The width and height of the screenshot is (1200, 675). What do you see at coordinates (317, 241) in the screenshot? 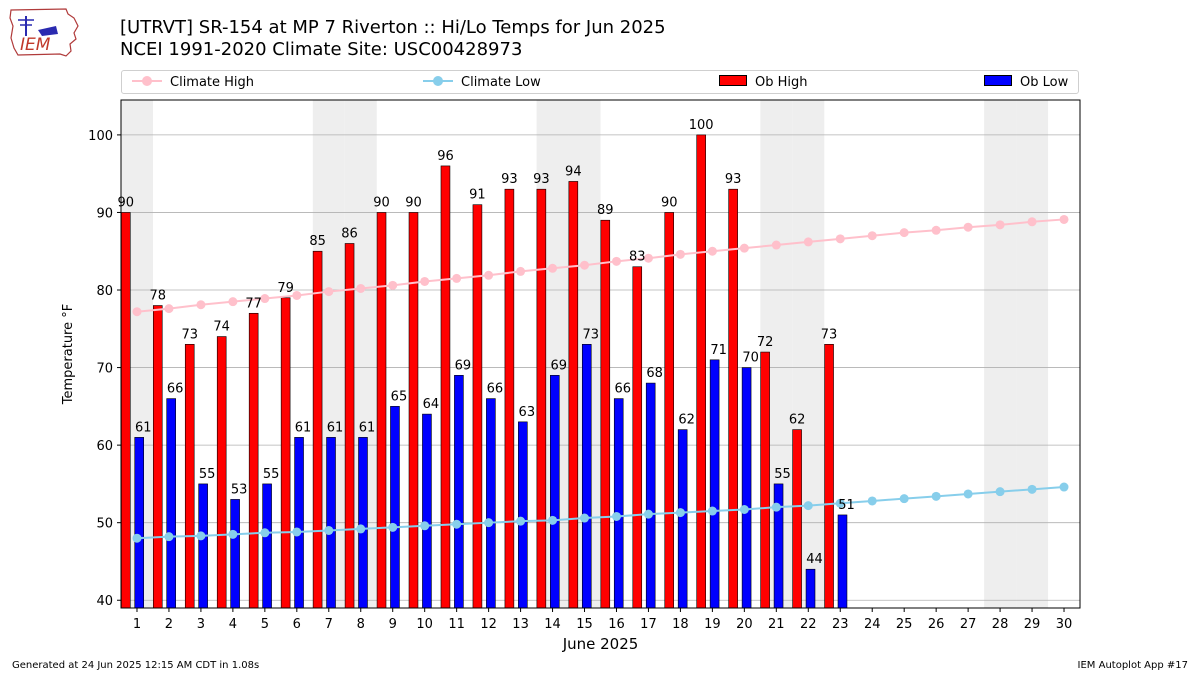
I see `ob-high-value-label: 85` at bounding box center [317, 241].